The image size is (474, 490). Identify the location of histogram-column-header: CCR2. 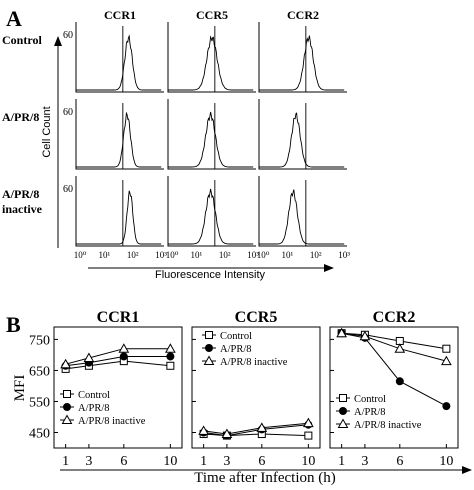
(303, 15).